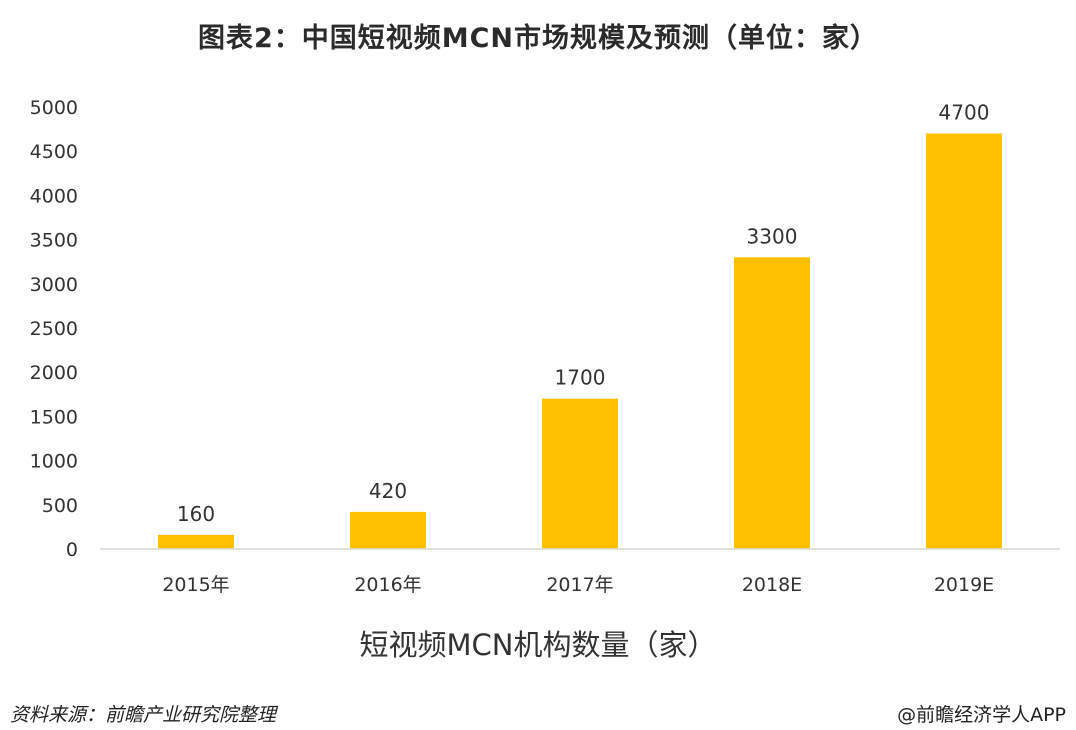  What do you see at coordinates (195, 585) in the screenshot?
I see `x-tick-label: 2015年` at bounding box center [195, 585].